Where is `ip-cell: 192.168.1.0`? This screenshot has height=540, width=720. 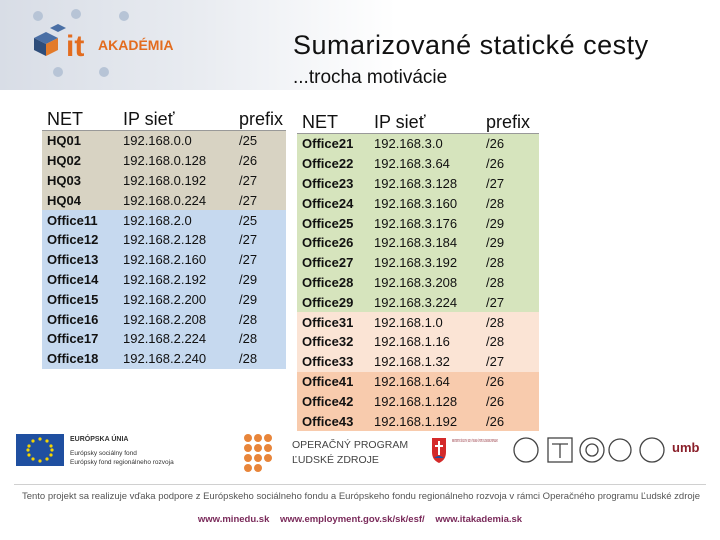
ip-cell: 192.168.1.0 is located at coordinates (408, 322).